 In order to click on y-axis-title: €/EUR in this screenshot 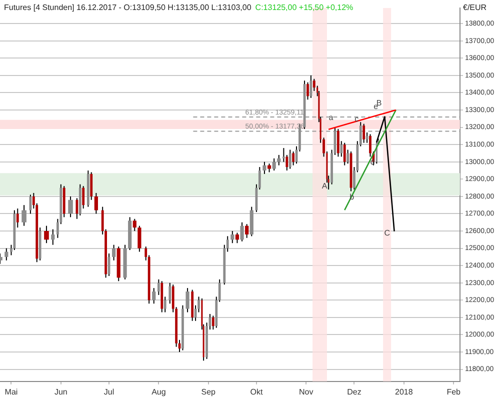, I will do `click(475, 7)`.